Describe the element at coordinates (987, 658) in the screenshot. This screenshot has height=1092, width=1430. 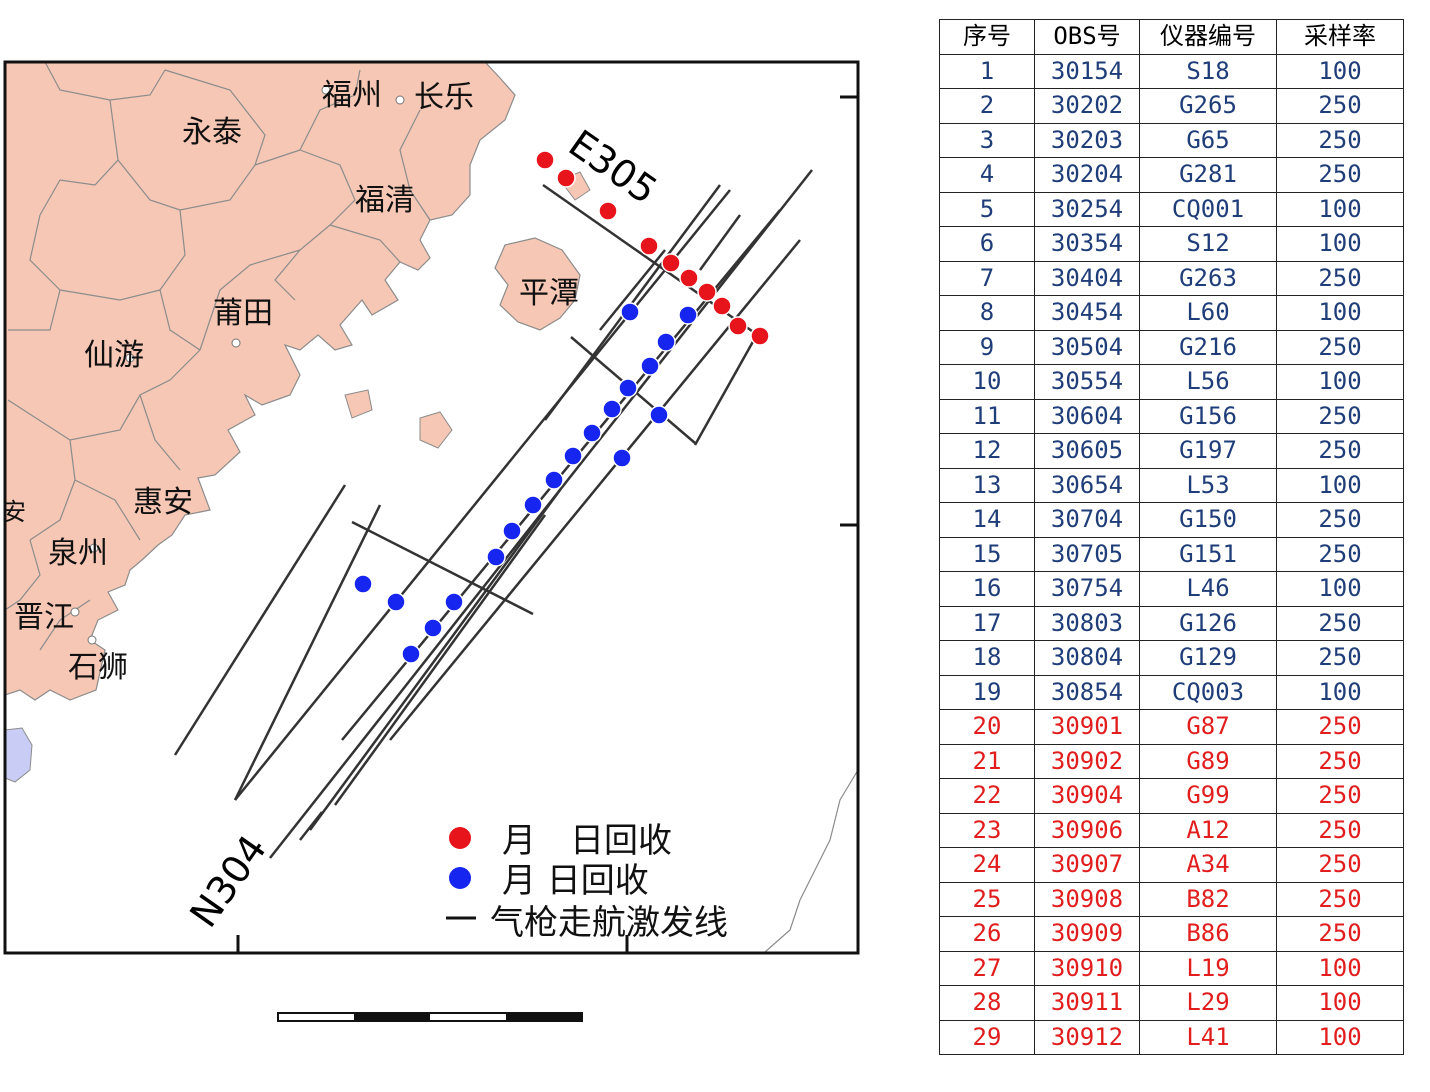
I see `cell-index: 18` at that location.